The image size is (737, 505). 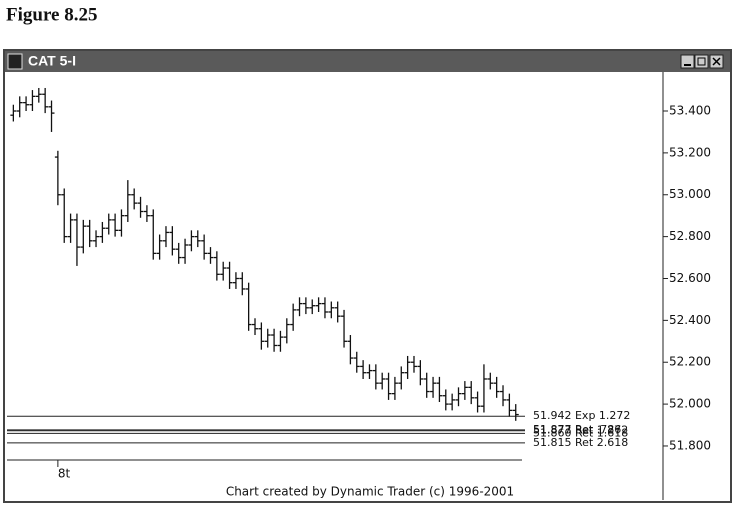 What do you see at coordinates (690, 236) in the screenshot?
I see `y-tick-label: 52.800` at bounding box center [690, 236].